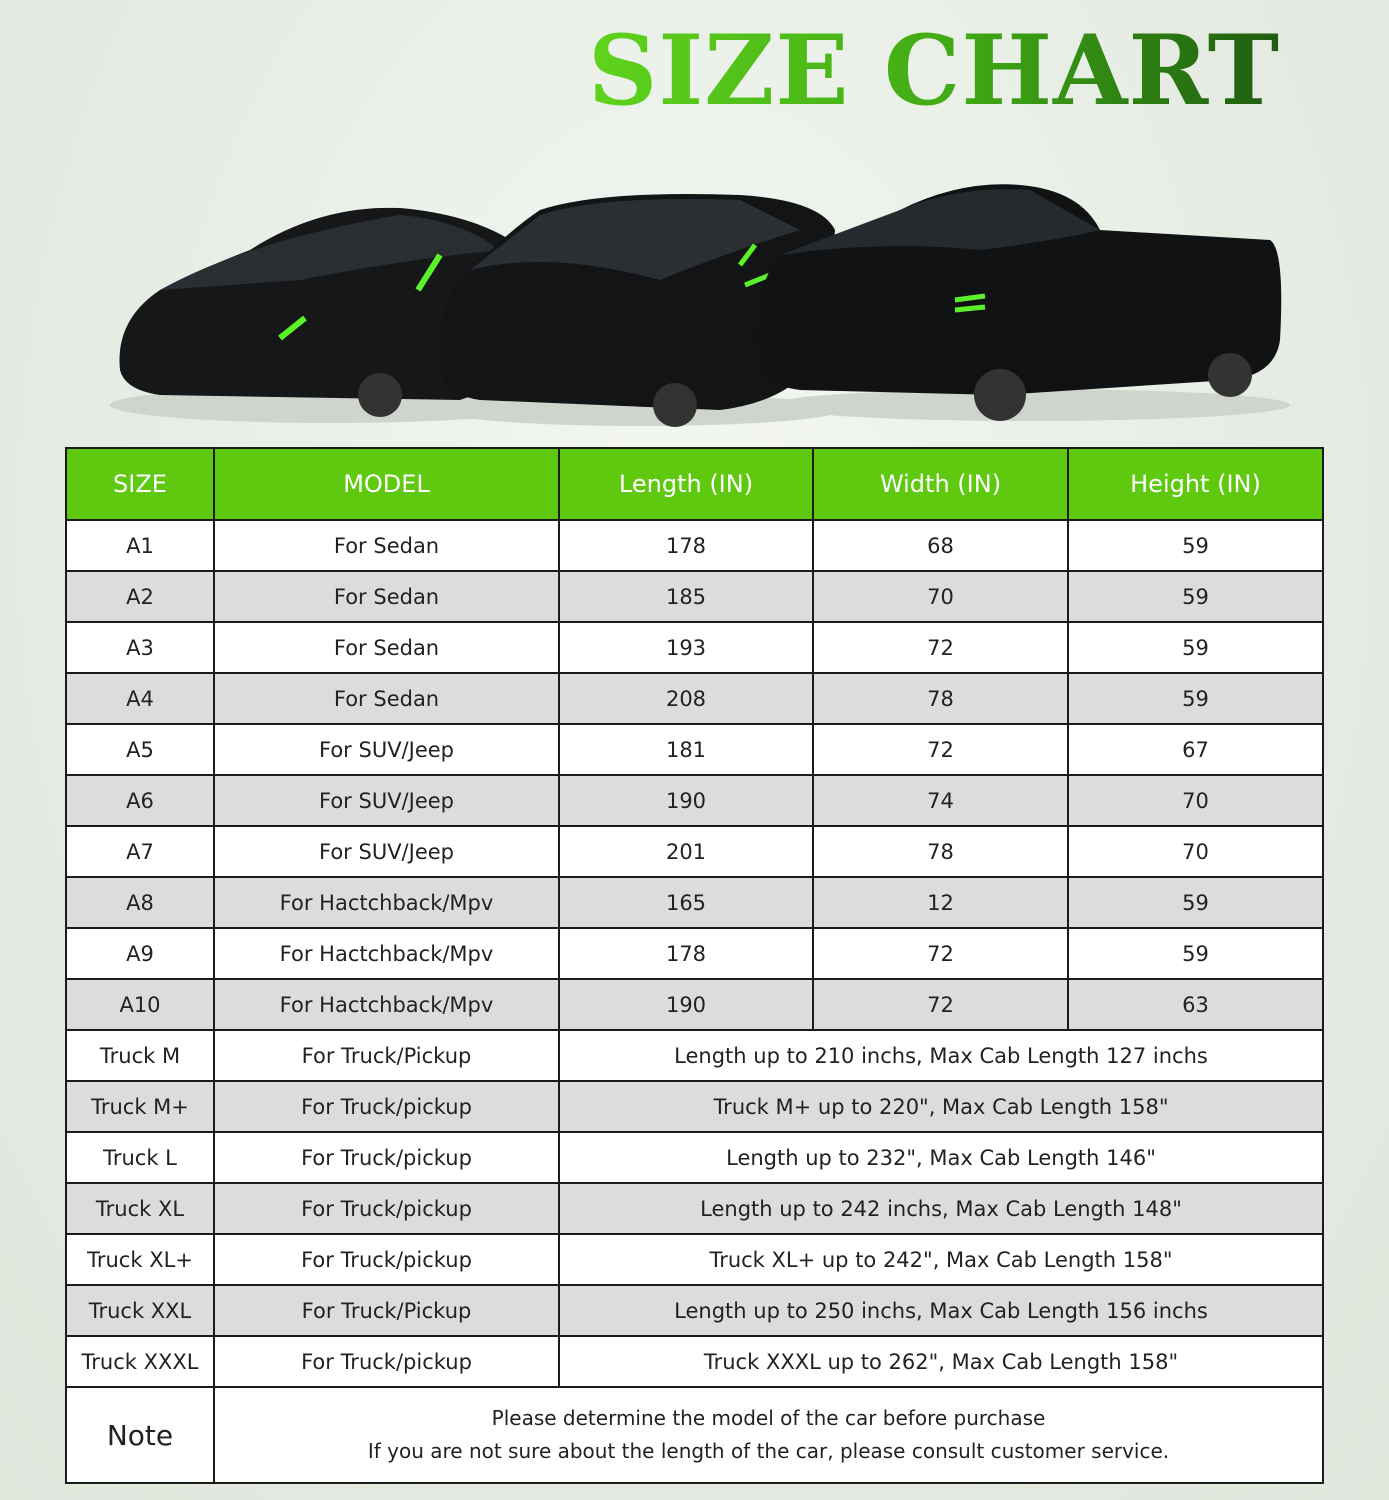  What do you see at coordinates (686, 902) in the screenshot?
I see `length-cell: 165` at bounding box center [686, 902].